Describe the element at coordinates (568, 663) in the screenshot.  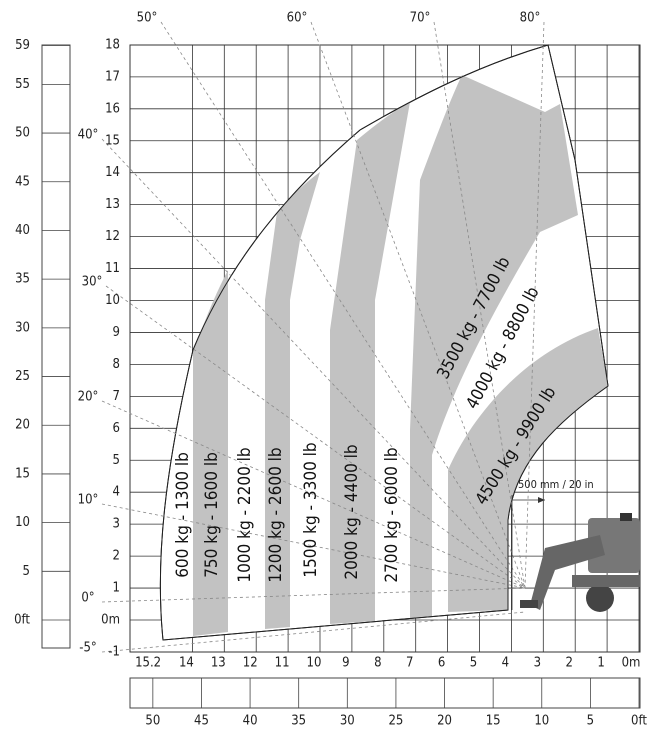
I see `reach-m-label: 2` at that location.